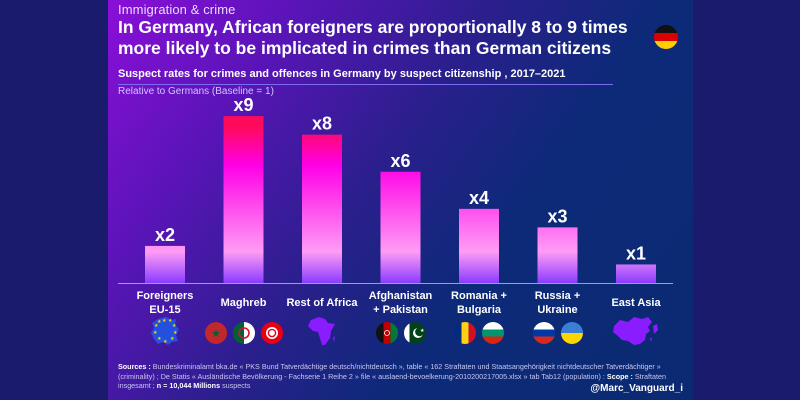 This screenshot has width=800, height=400. I want to click on category-label-line: East Asia, so click(636, 303).